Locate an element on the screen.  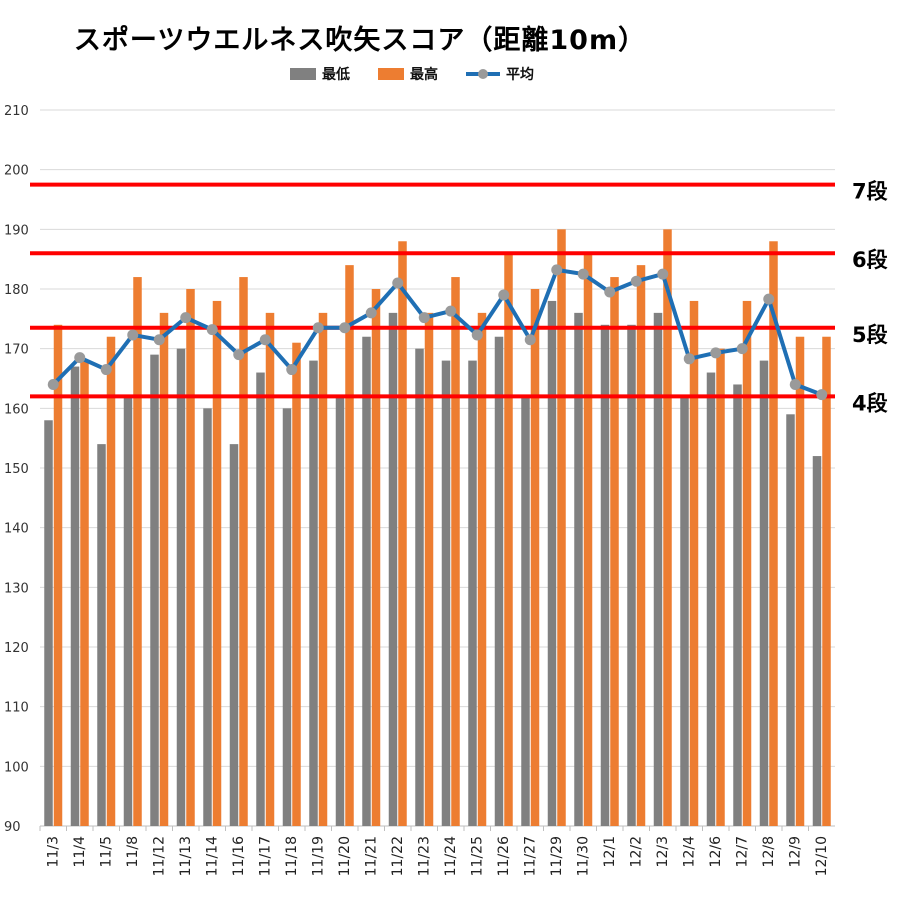
x-tick-label: 12/1 is located at coordinates (610, 851).